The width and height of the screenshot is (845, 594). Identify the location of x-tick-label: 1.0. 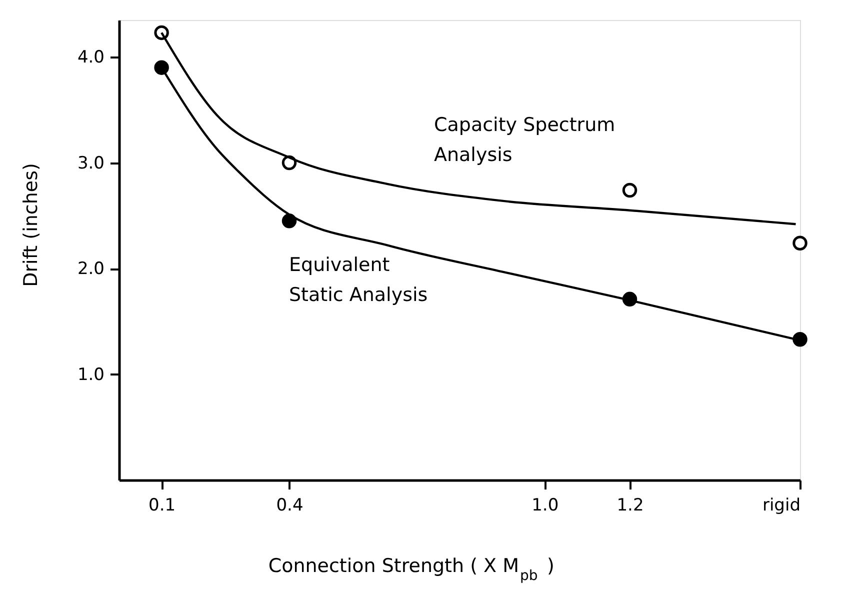
(545, 506).